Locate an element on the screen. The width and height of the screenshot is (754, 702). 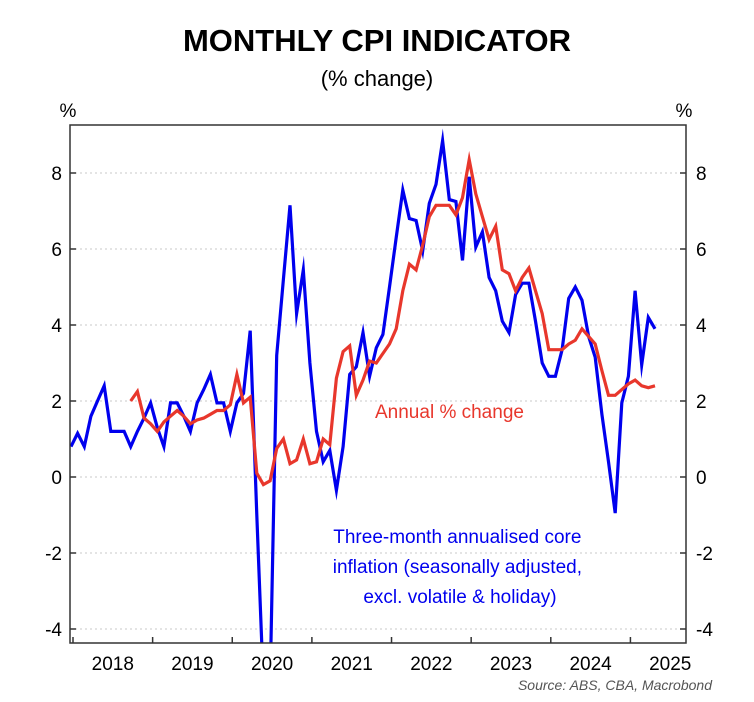
x-tick-label: 2025 is located at coordinates (670, 664).